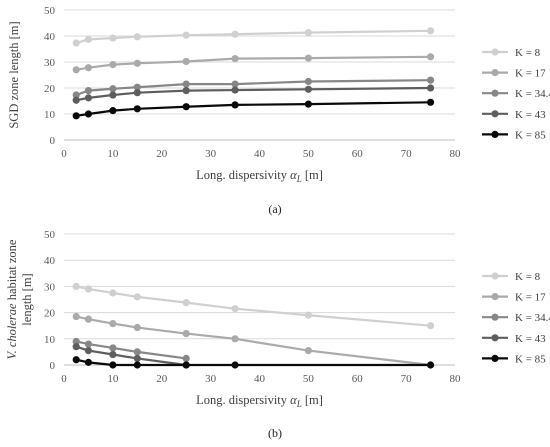 The width and height of the screenshot is (550, 447). I want to click on y-axis-title-text: habitat zone, so click(12, 271).